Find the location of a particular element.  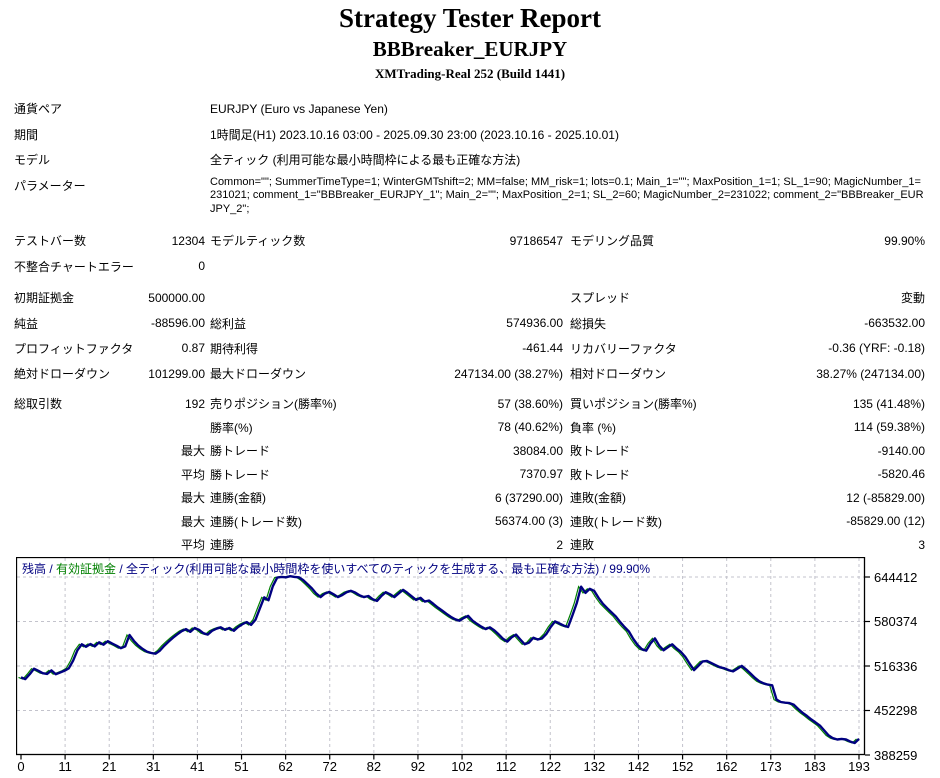

stat-value: 247134.00 (38.27%) is located at coordinates (508, 373).